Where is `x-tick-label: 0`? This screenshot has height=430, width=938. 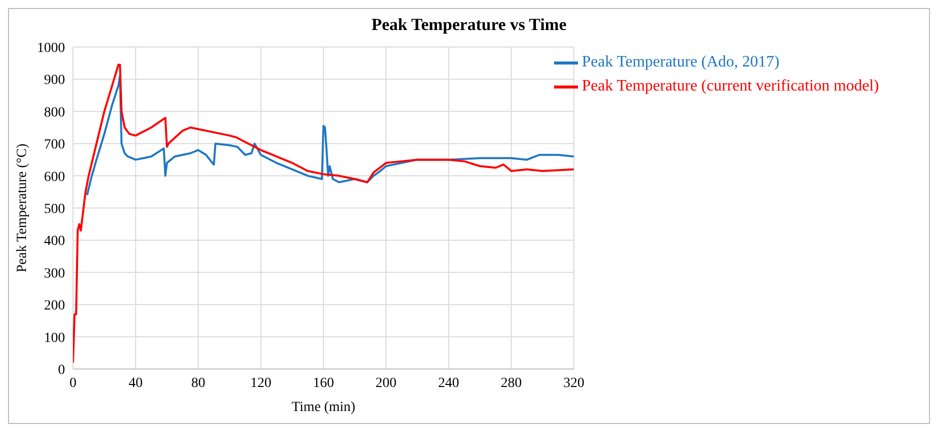
x-tick-label: 0 is located at coordinates (73, 383).